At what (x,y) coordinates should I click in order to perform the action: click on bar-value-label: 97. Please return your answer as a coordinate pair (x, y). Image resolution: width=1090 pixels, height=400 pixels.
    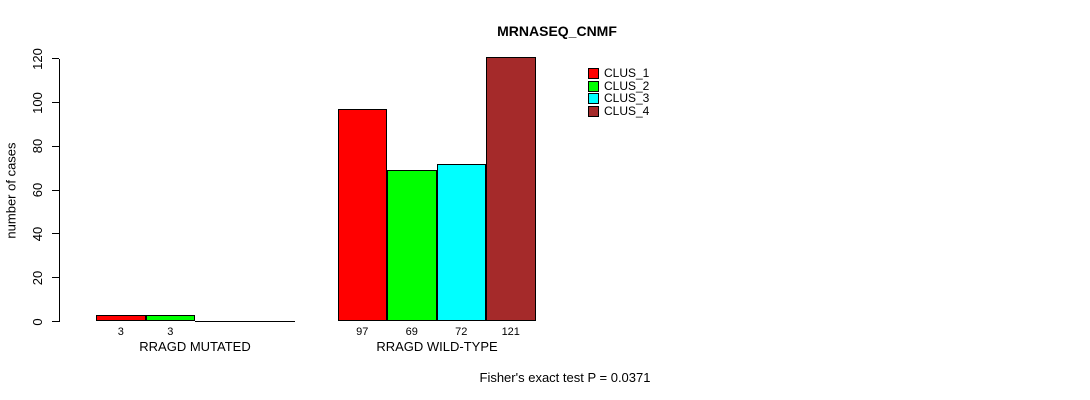
    Looking at the image, I should click on (362, 332).